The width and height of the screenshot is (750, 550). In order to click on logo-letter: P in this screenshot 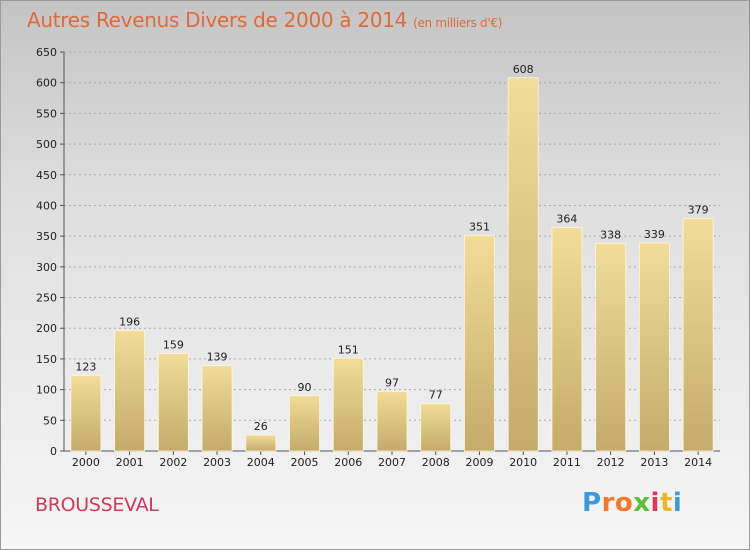, I will do `click(592, 503)`.